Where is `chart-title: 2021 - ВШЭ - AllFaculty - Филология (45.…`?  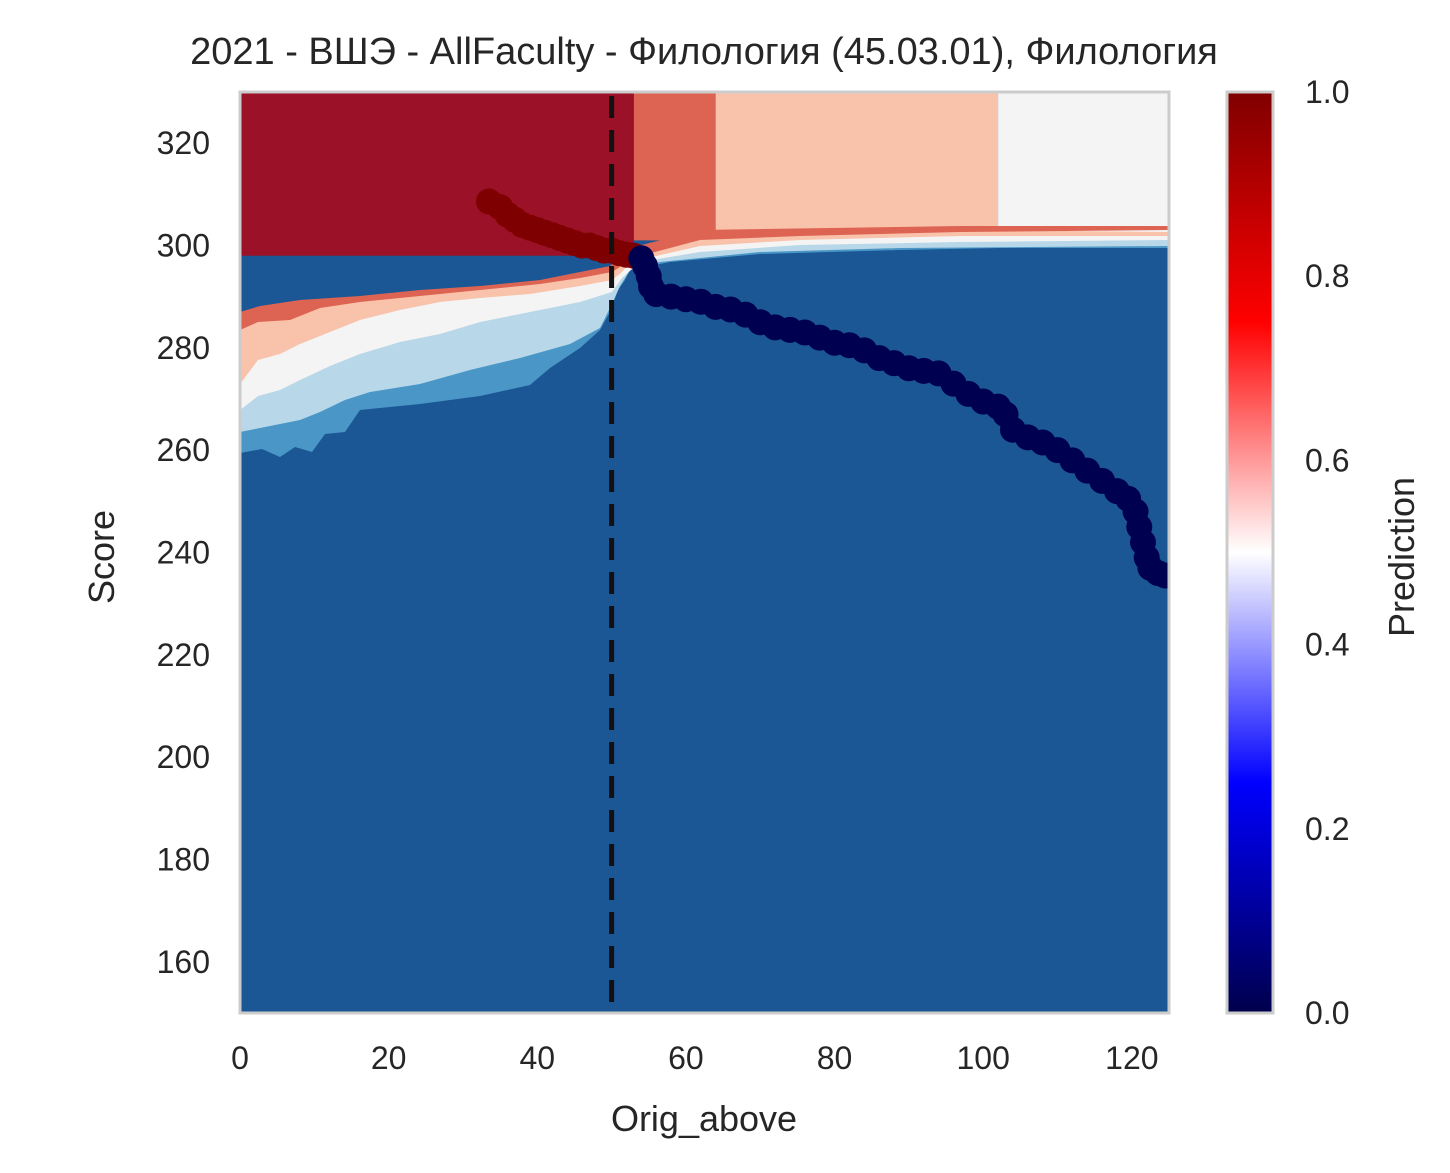
chart-title: 2021 - ВШЭ - AllFaculty - Филология (45.… is located at coordinates (704, 52).